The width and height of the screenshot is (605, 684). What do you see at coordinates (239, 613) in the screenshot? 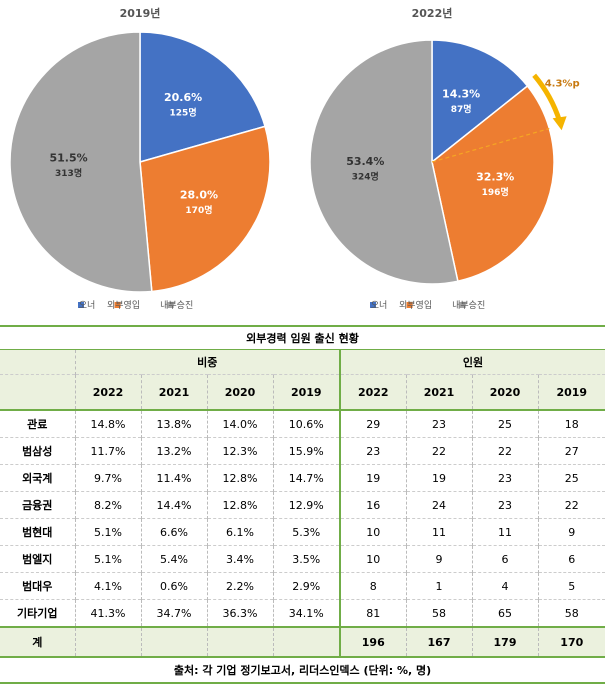
I see `table-cell: 36.3%` at bounding box center [239, 613].